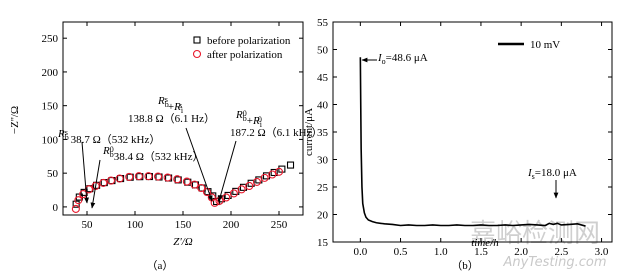 This screenshot has width=617, height=279. I want to click on annotation-text: 38.4 Ω（532 kHz）, so click(159, 156).